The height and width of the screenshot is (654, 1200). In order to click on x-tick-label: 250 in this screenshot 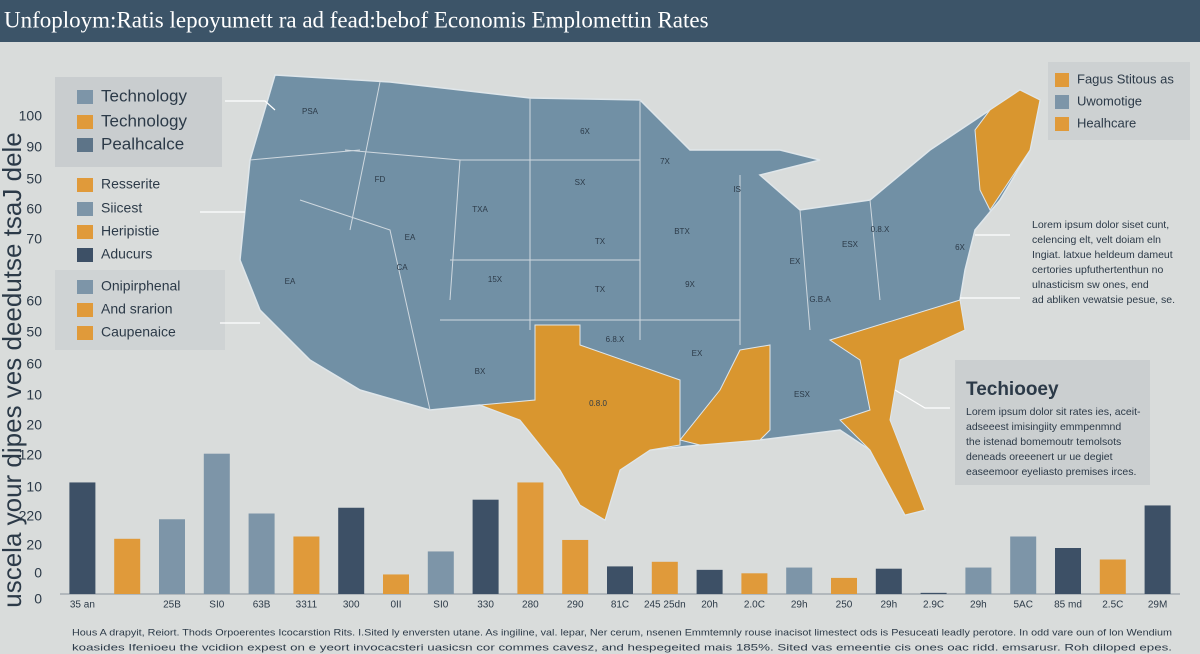, I will do `click(844, 605)`.